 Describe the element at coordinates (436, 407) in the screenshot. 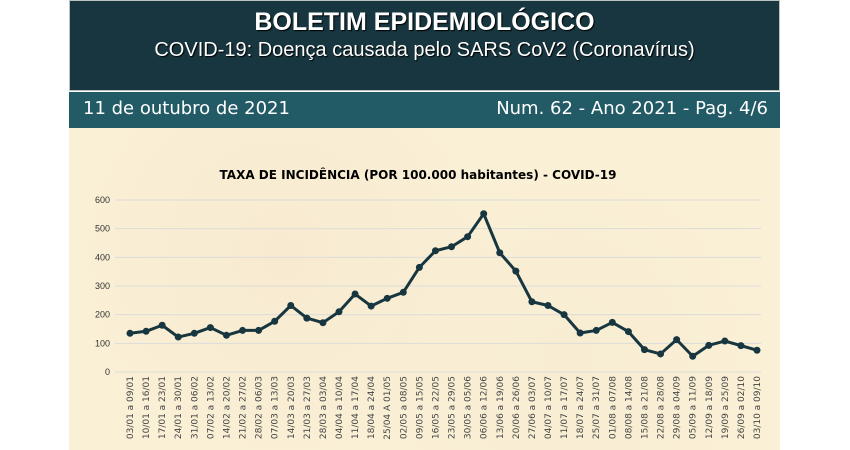

I see `x-tick-label: 16/05 a 22/05` at that location.